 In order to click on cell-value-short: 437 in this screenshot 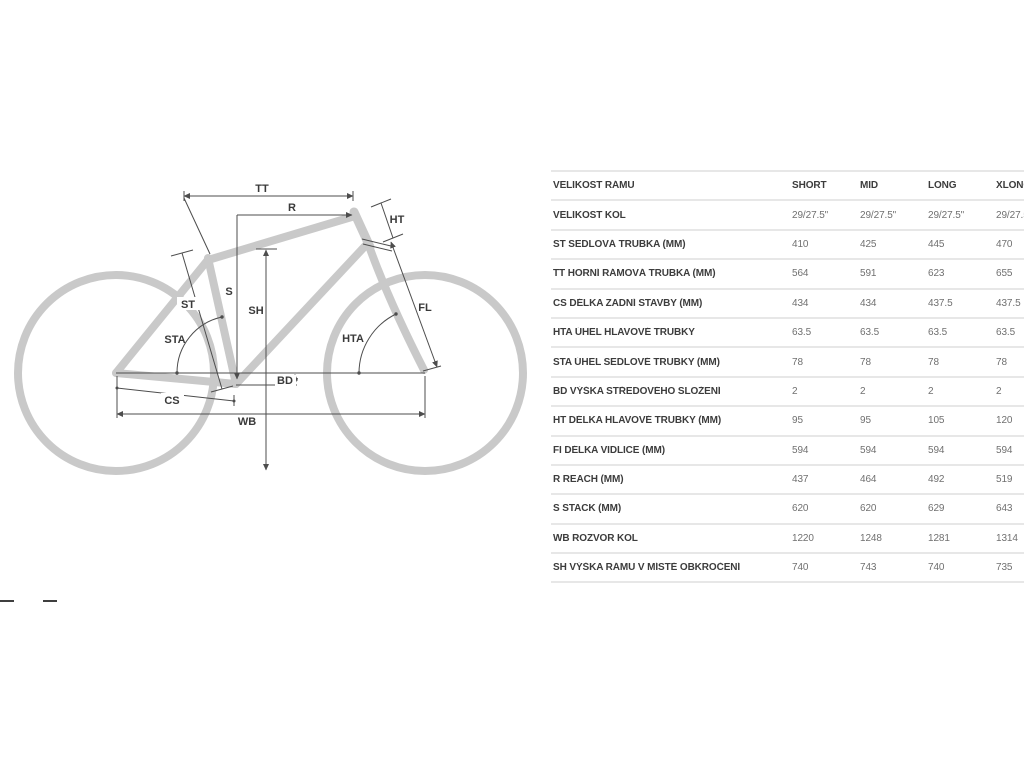, I will do `click(800, 480)`.